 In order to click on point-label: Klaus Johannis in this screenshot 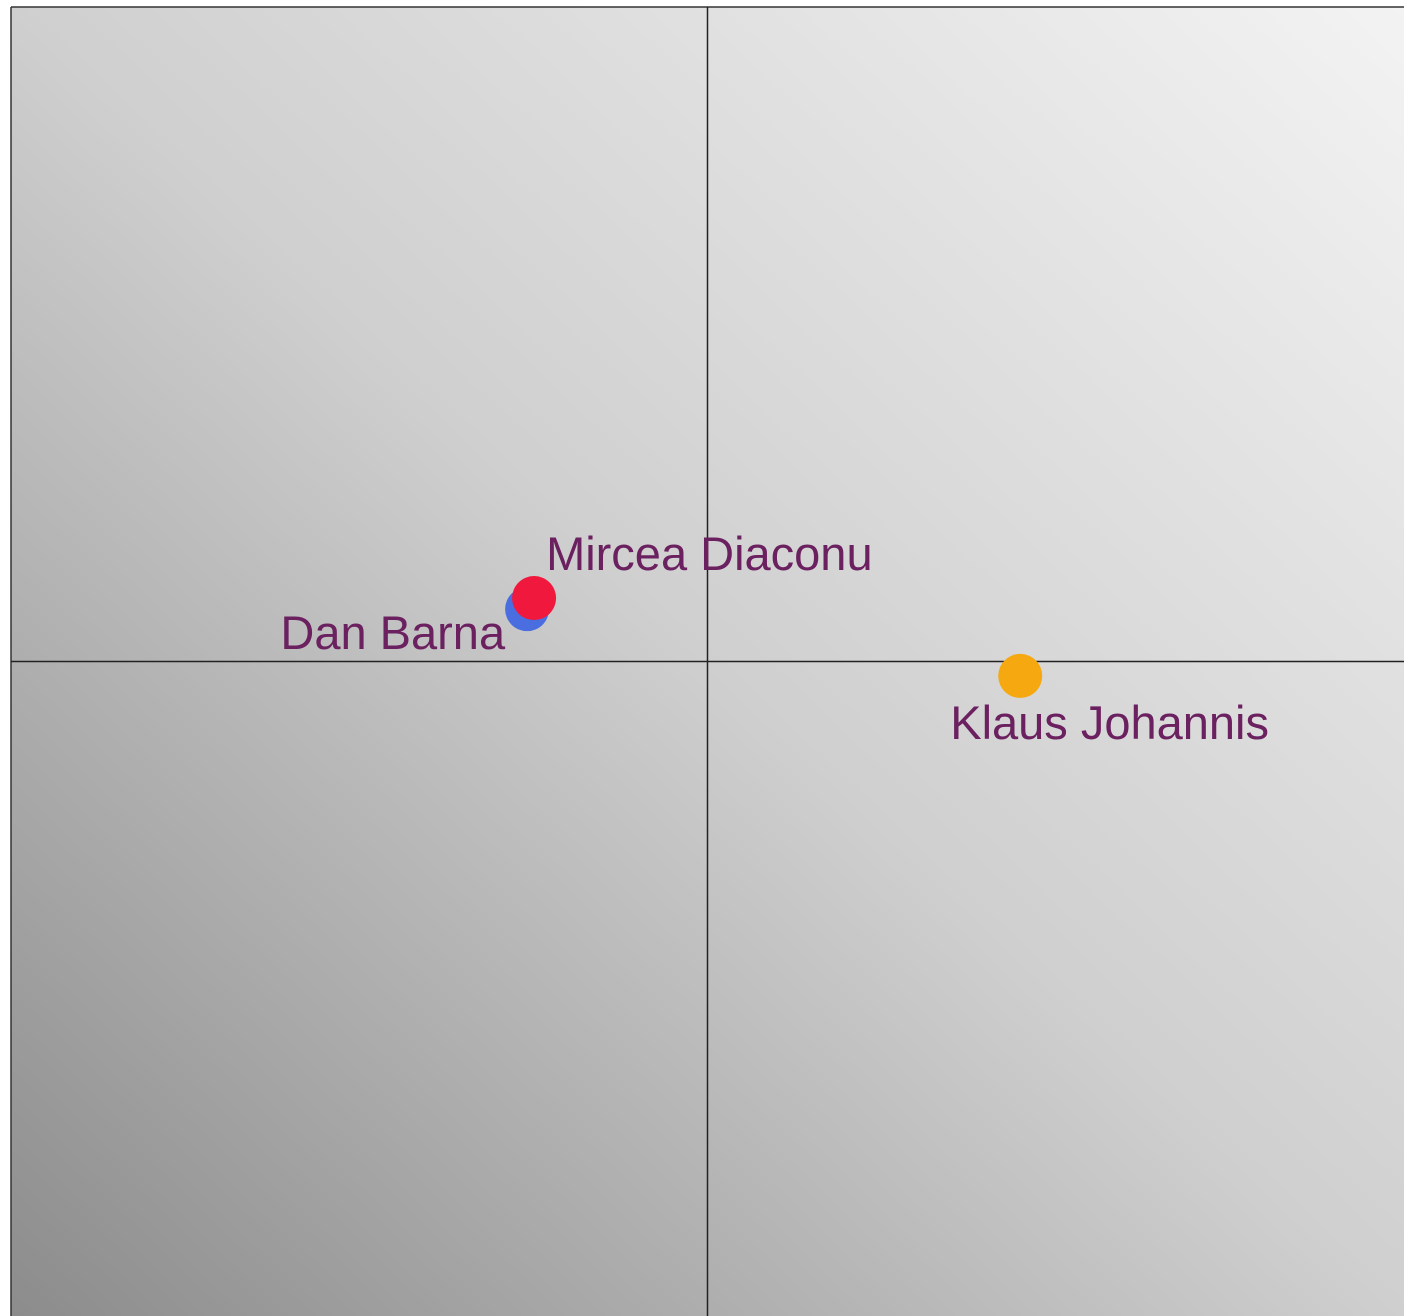, I will do `click(1109, 722)`.